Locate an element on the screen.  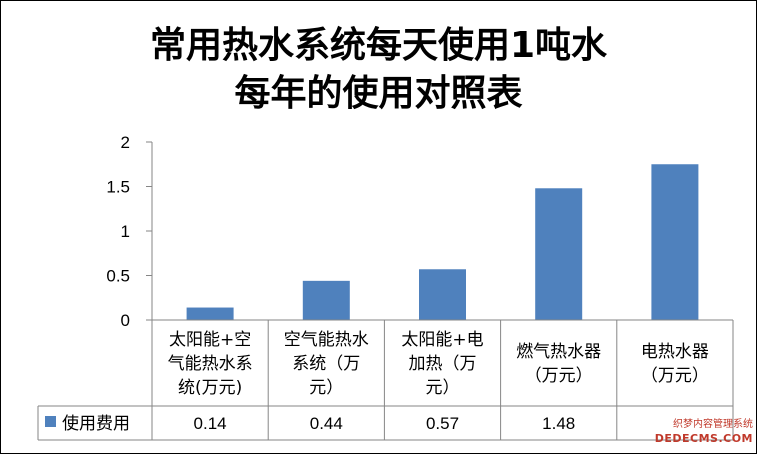
category-label: 电热水器 is located at coordinates (675, 352).